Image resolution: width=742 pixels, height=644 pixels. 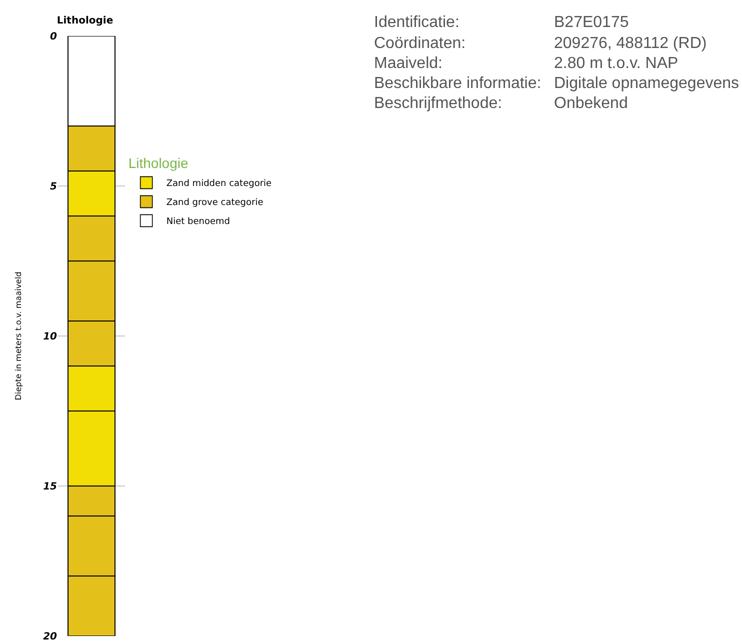 What do you see at coordinates (50, 637) in the screenshot?
I see `y-tick-label: 20` at bounding box center [50, 637].